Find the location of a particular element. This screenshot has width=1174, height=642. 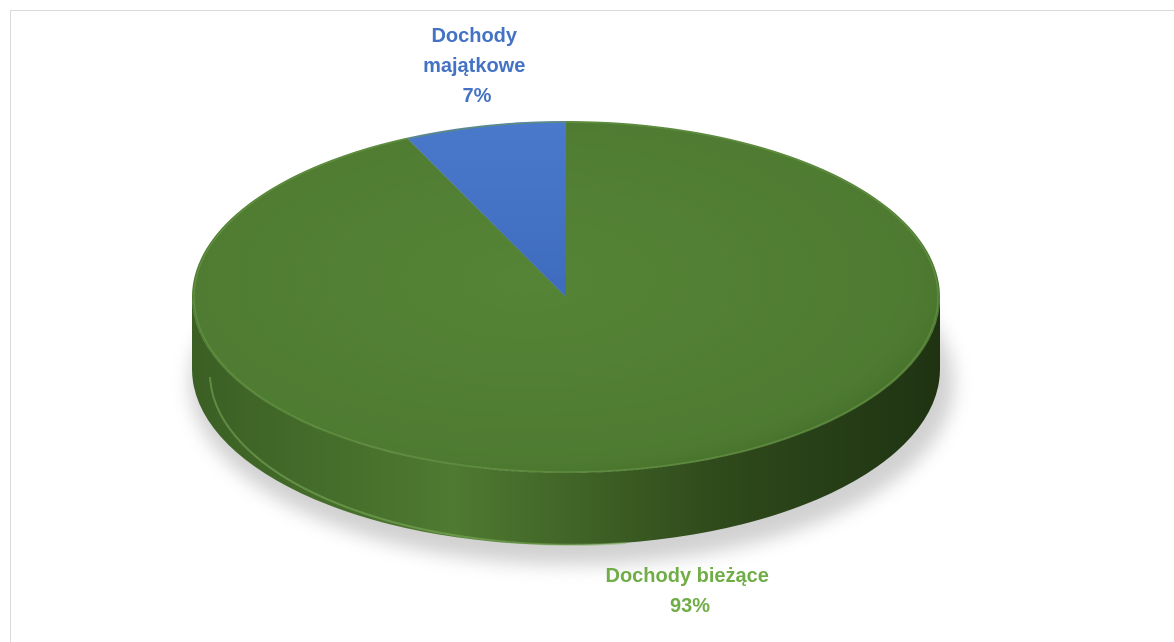

data-label-category-line2: majątkowe is located at coordinates (474, 66).